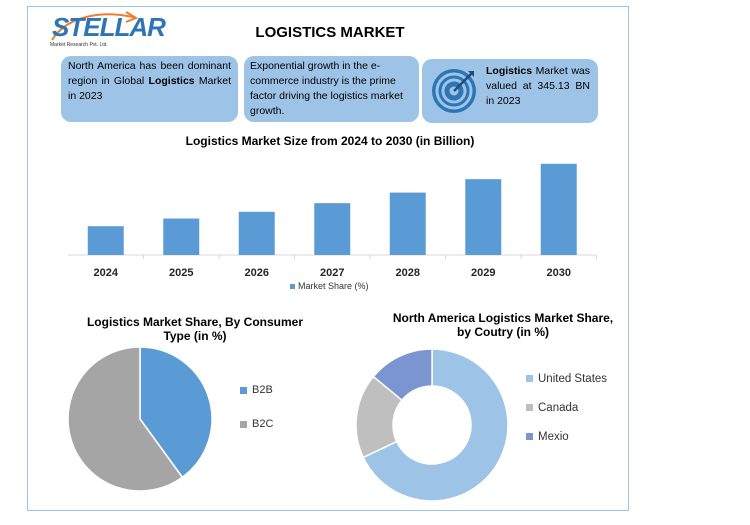 This screenshot has height=525, width=750. I want to click on x-tick-label-2030: 2030, so click(559, 273).